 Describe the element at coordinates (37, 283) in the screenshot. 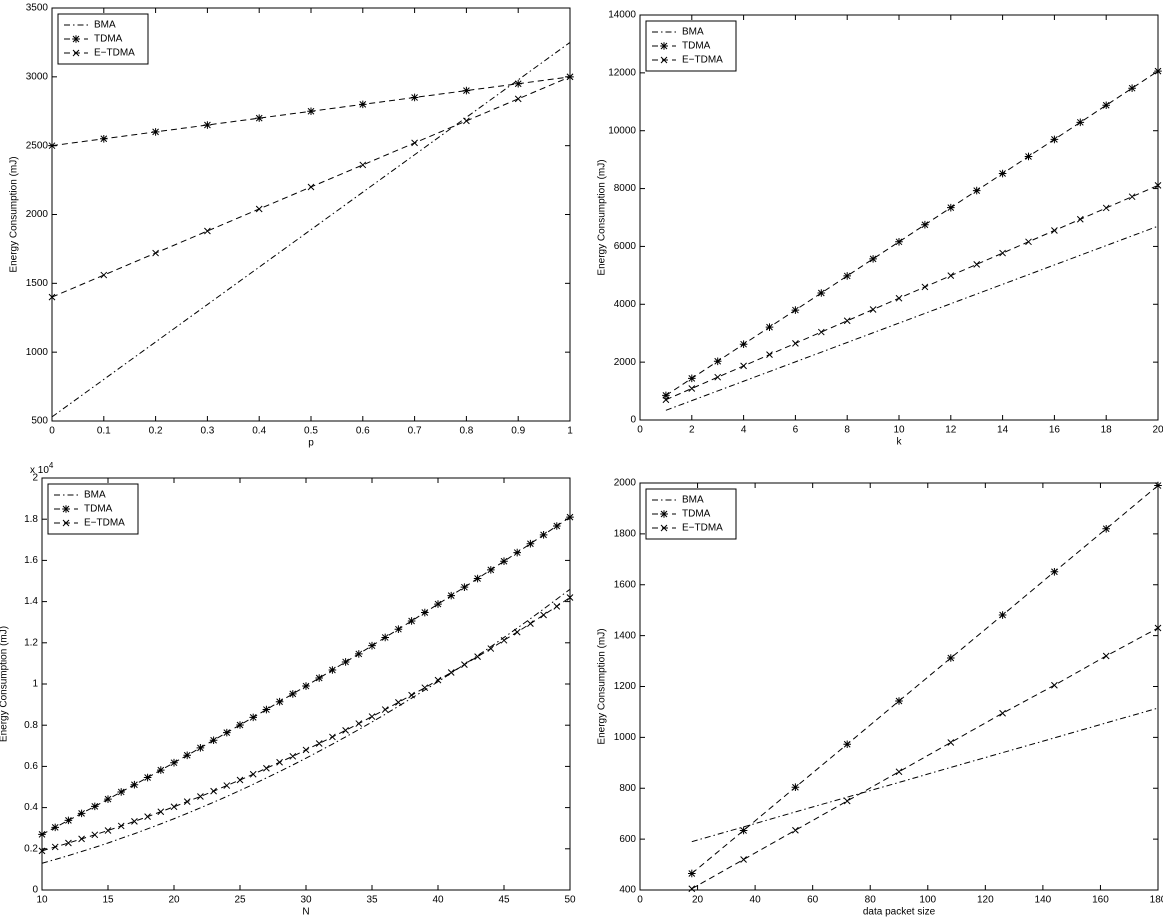

I see `y-tick-label: 1500` at that location.